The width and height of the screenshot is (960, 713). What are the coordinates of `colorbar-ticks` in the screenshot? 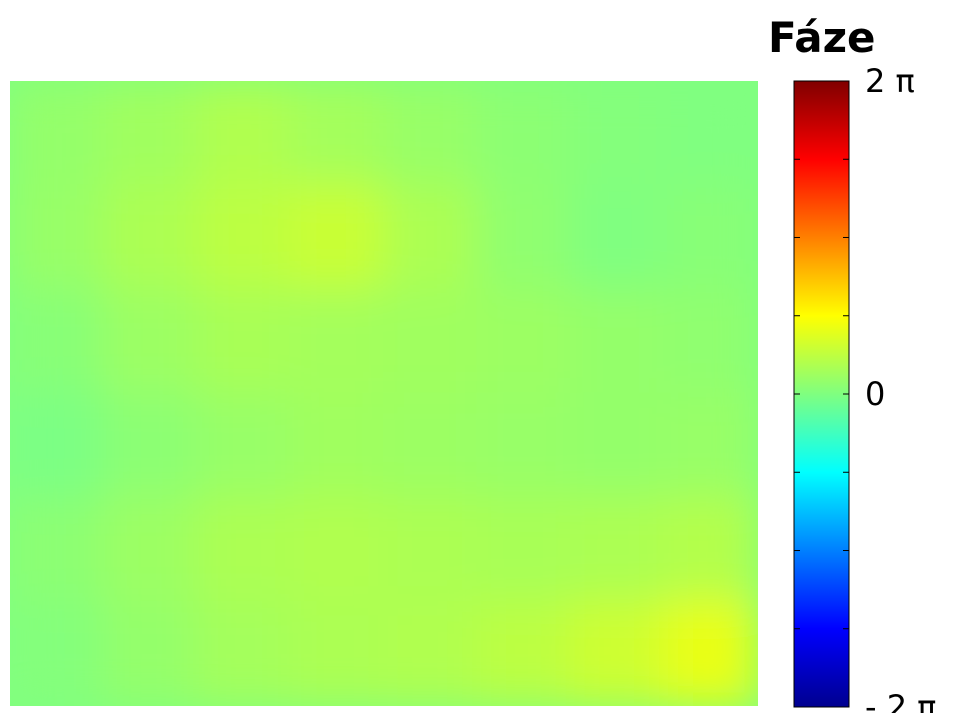 It's located at (821, 394).